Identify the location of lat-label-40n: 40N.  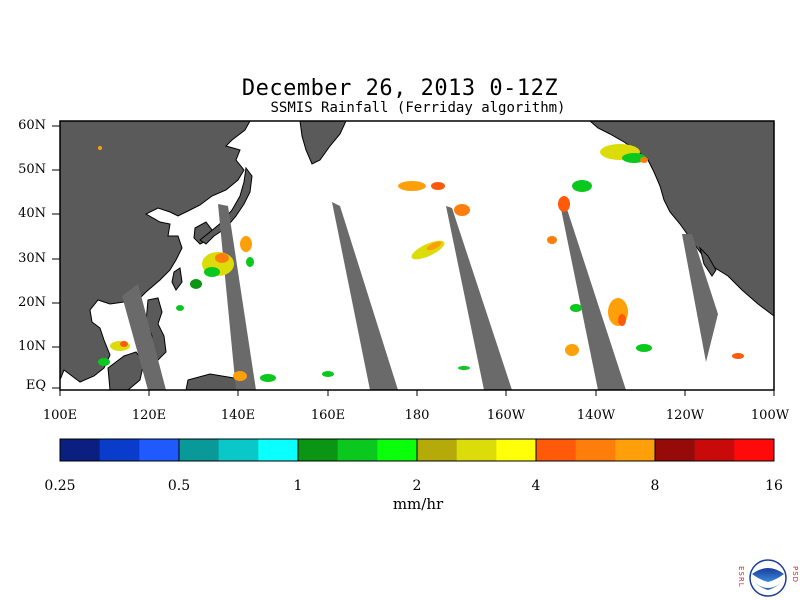
(32, 213).